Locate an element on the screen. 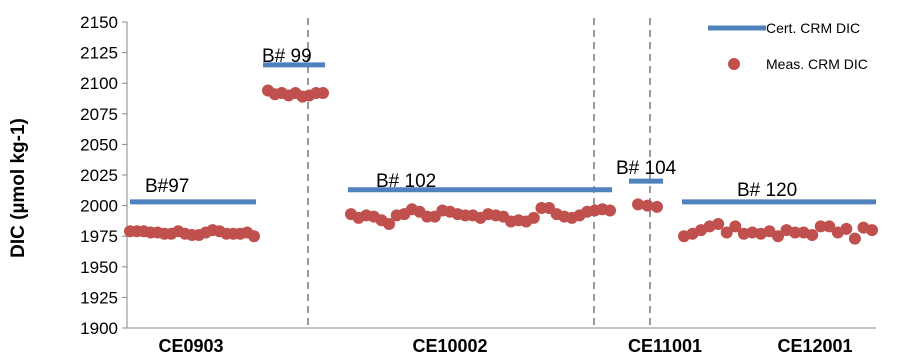 This screenshot has height=360, width=900. legend-marker-swatch is located at coordinates (734, 64).